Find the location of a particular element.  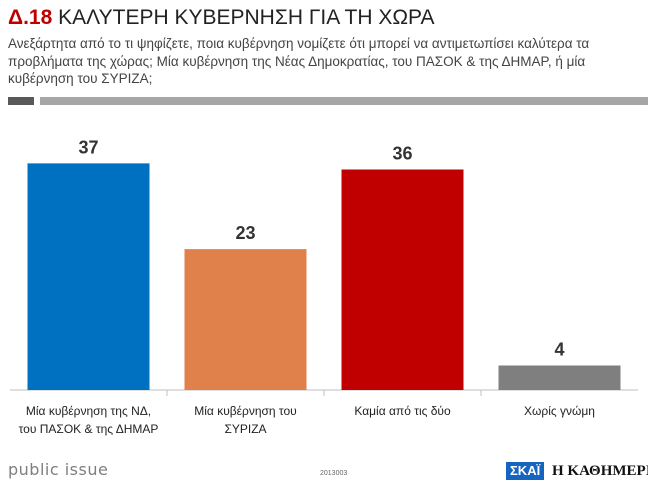

data-label: 36 is located at coordinates (402, 154).